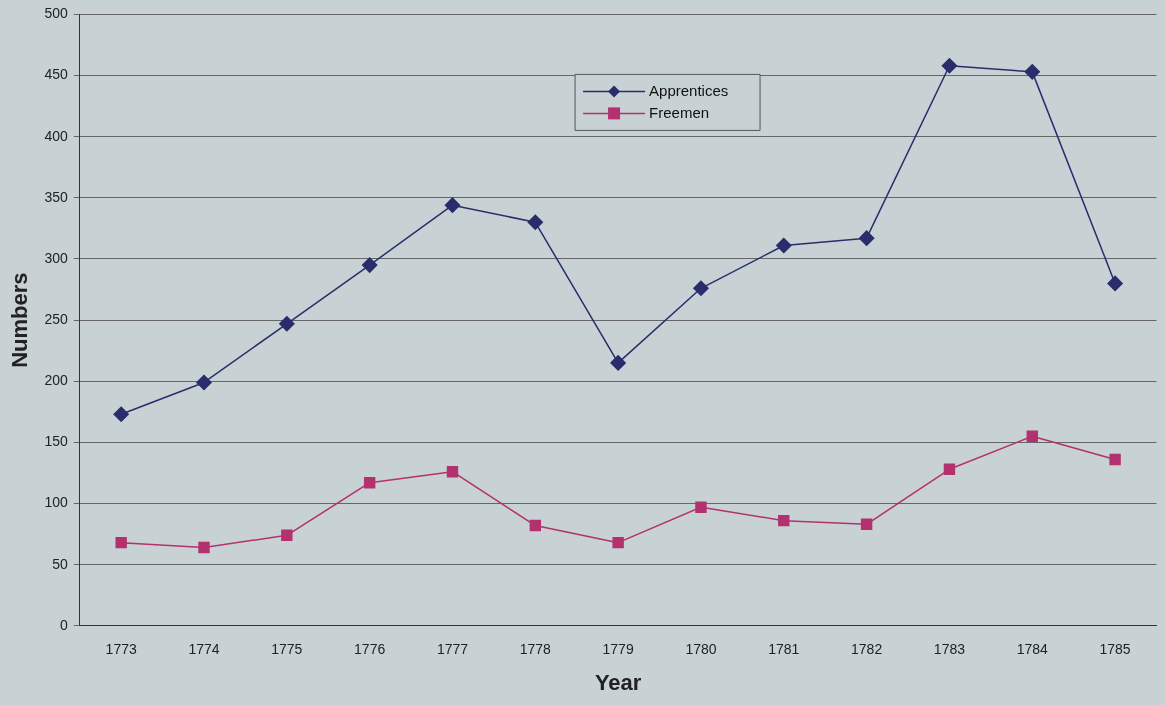 The width and height of the screenshot is (1165, 705). I want to click on y-tick-label: 500, so click(56, 13).